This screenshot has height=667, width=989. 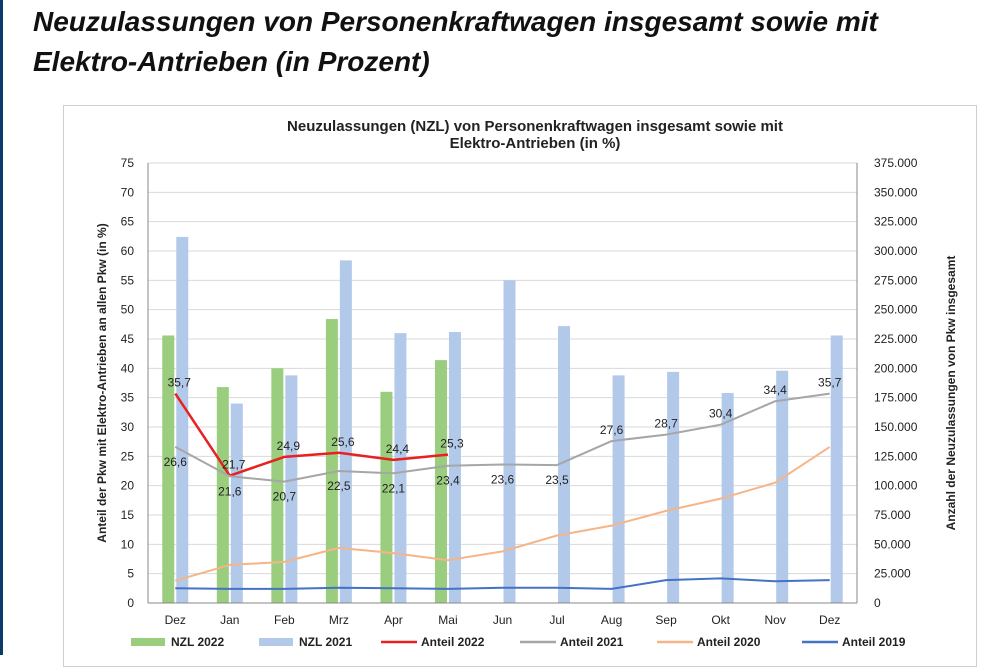 What do you see at coordinates (128, 310) in the screenshot?
I see `y-left-tick-label: 50` at bounding box center [128, 310].